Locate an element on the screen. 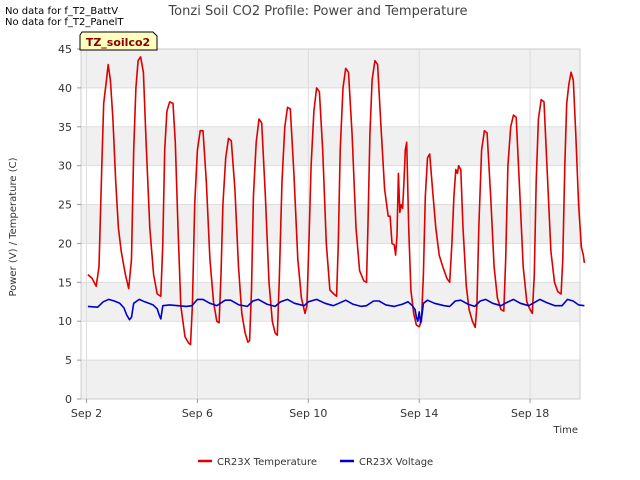 The image size is (640, 480). y-axis-label: Power (V) / Temperature (C) is located at coordinates (13, 226).